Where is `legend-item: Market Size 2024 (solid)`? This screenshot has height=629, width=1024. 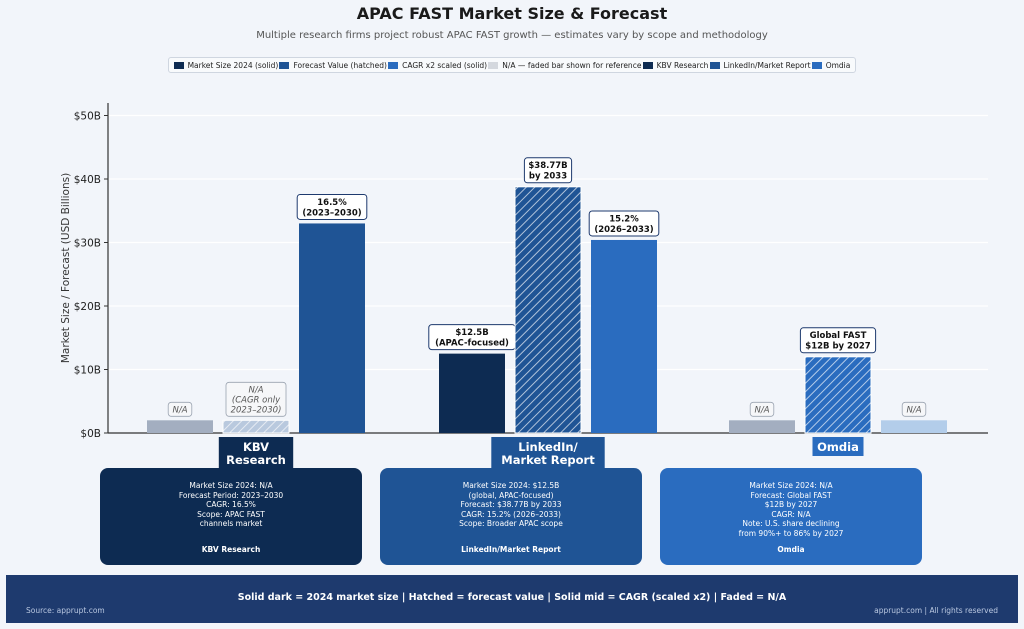 legend-item: Market Size 2024 (solid) is located at coordinates (226, 65).